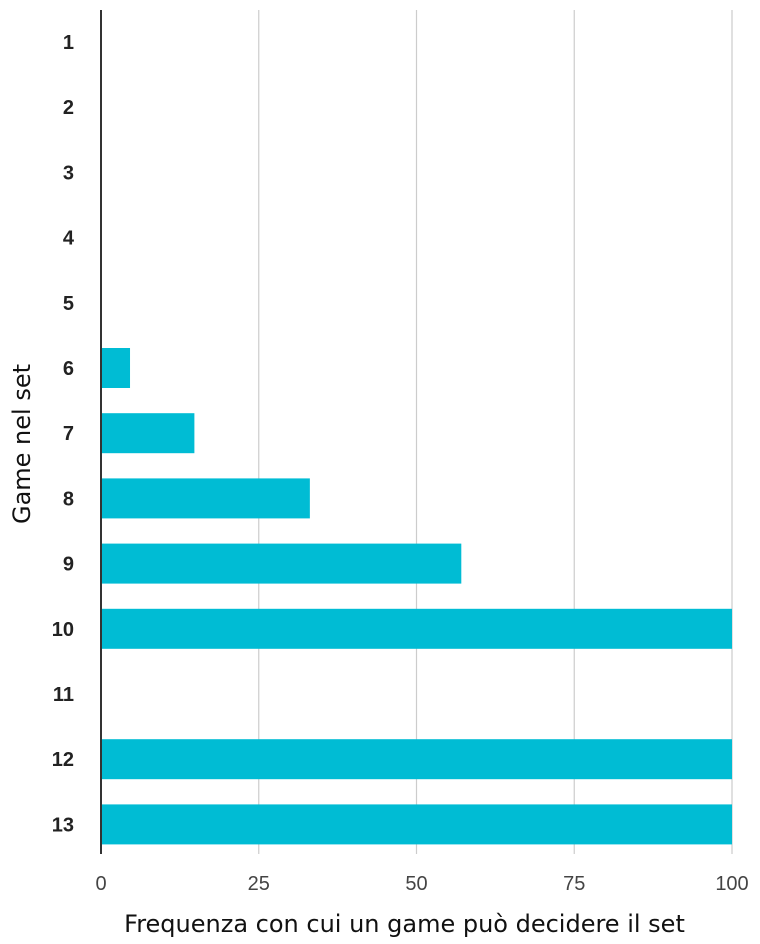  What do you see at coordinates (68, 304) in the screenshot?
I see `y-tick-label-5: 5` at bounding box center [68, 304].